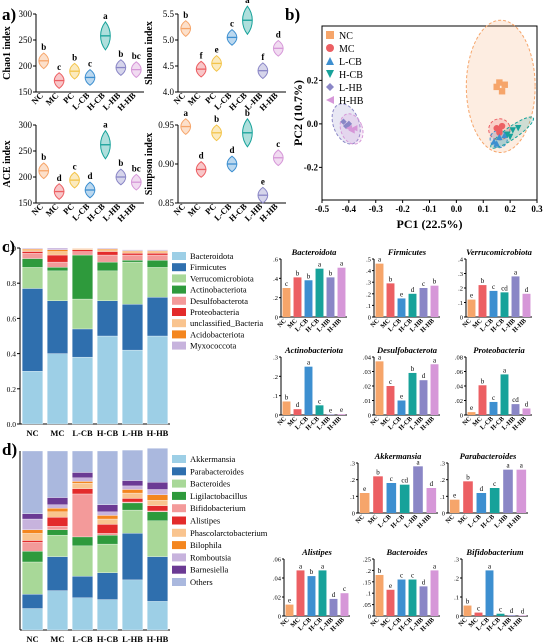  What do you see at coordinates (484, 209) in the screenshot?
I see `x-tick-label: 0.1` at bounding box center [484, 209].